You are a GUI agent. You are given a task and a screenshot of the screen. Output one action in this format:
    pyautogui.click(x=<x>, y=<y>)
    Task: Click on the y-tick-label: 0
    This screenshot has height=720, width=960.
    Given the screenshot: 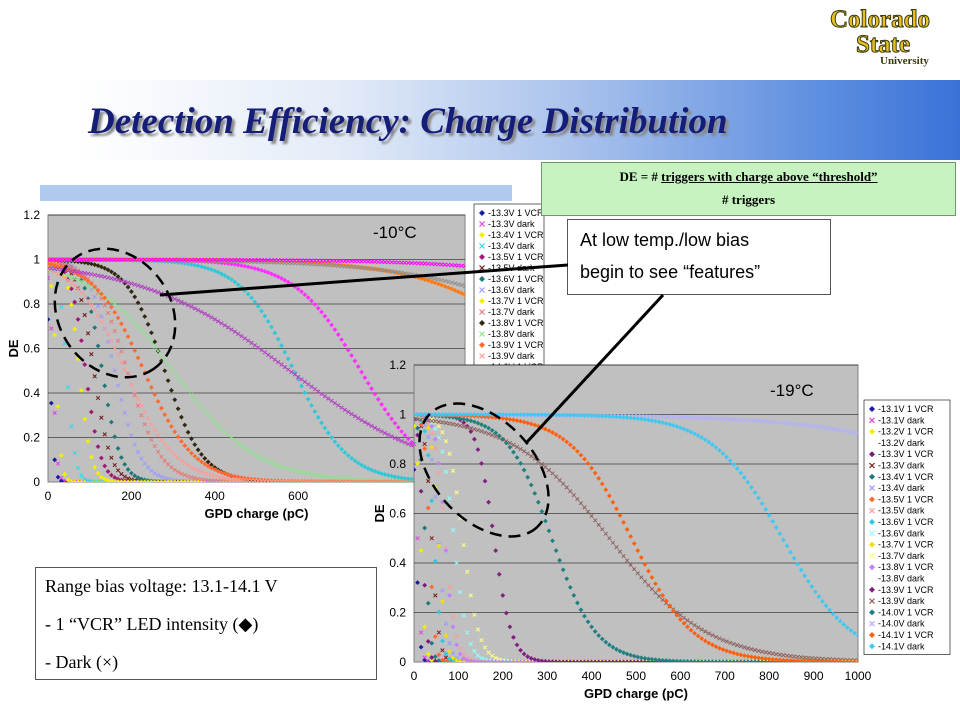 What is the action you would take?
    pyautogui.click(x=36, y=482)
    